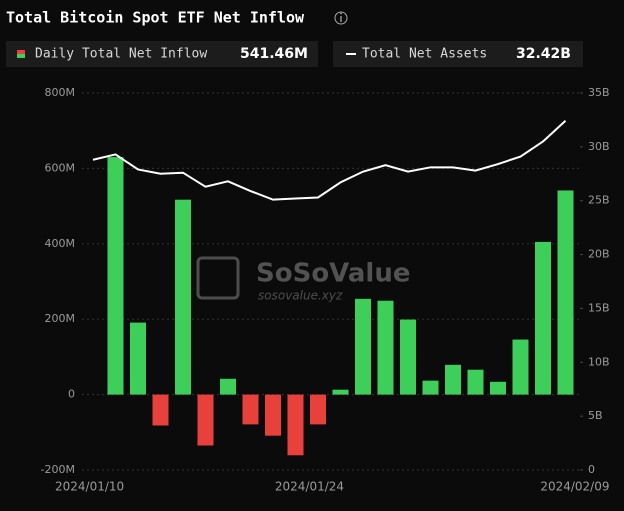 Image resolution: width=624 pixels, height=511 pixels. I want to click on y-tick-label: 0, so click(71, 394).